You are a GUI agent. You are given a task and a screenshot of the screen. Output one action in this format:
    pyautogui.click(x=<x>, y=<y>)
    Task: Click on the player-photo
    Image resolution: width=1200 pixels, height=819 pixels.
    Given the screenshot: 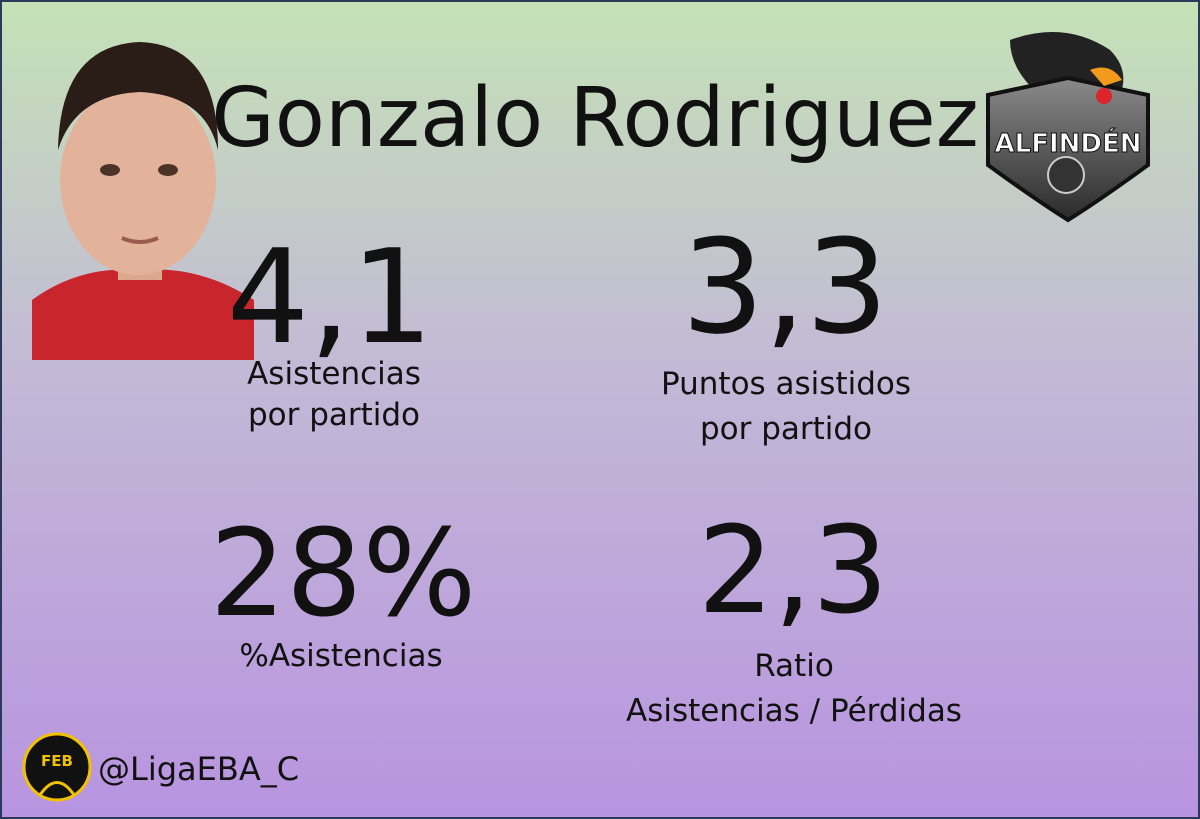 What is the action you would take?
    pyautogui.click(x=143, y=201)
    